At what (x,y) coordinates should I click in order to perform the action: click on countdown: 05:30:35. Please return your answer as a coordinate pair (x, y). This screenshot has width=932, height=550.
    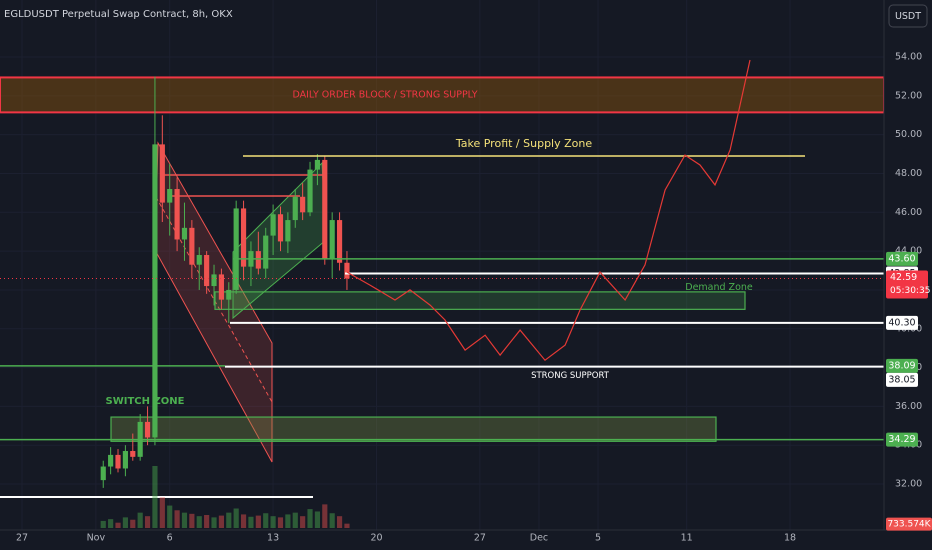
    Looking at the image, I should click on (910, 291).